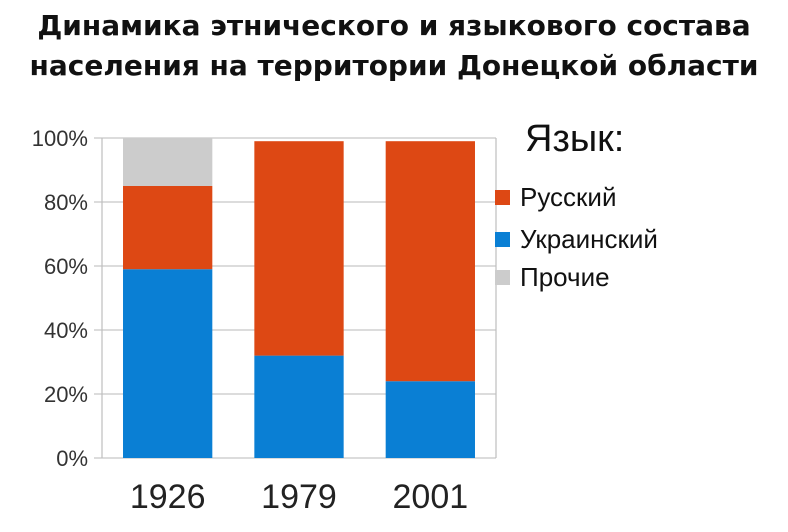  I want to click on legend-item: Украинский, so click(576, 239).